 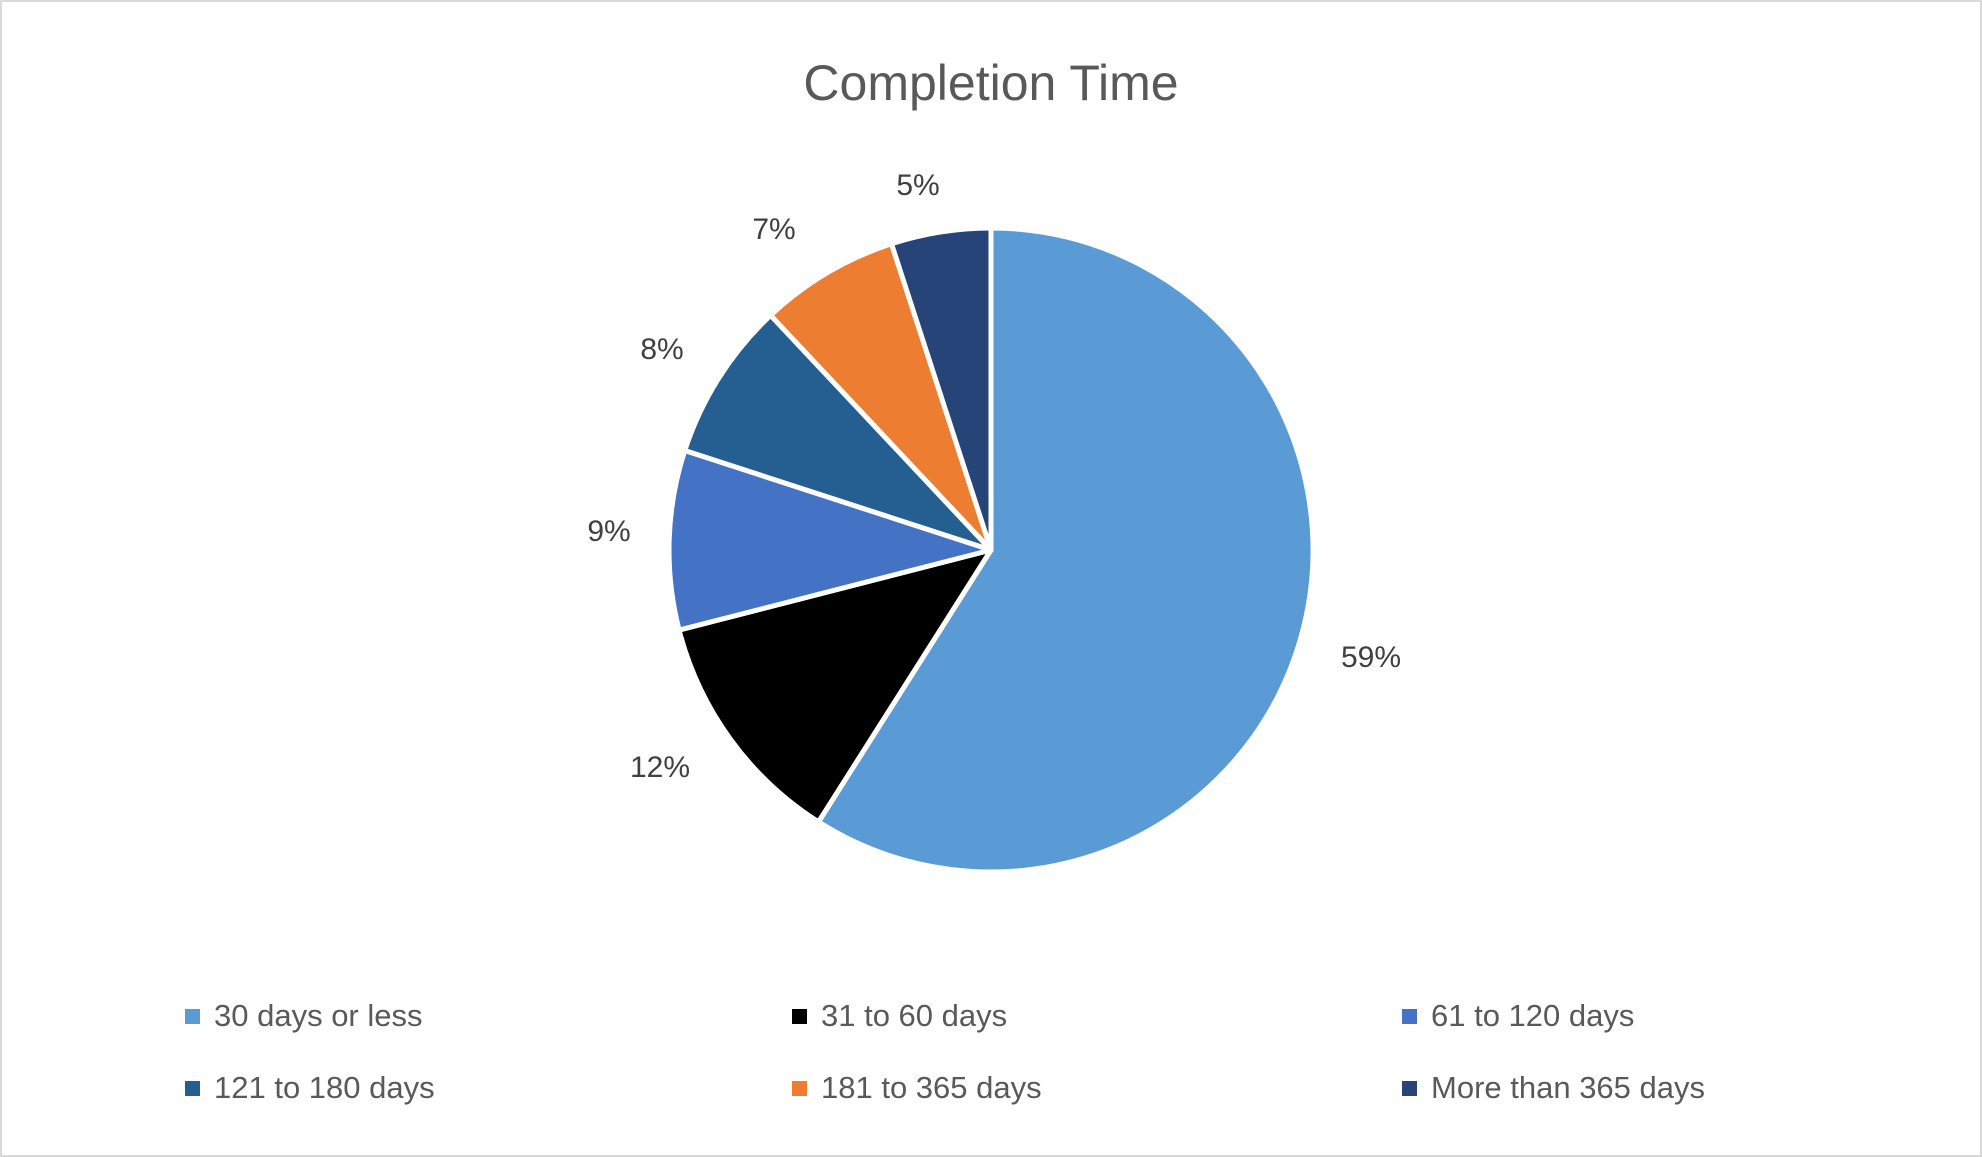 What do you see at coordinates (914, 1015) in the screenshot?
I see `legend-label: 31 to 60 days` at bounding box center [914, 1015].